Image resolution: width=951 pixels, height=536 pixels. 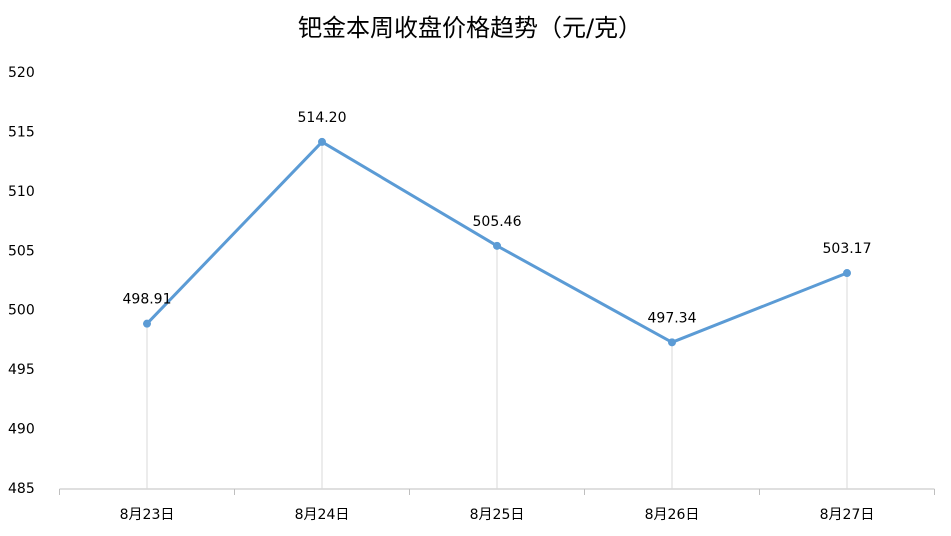 What do you see at coordinates (322, 118) in the screenshot?
I see `data-label: 514.20` at bounding box center [322, 118].